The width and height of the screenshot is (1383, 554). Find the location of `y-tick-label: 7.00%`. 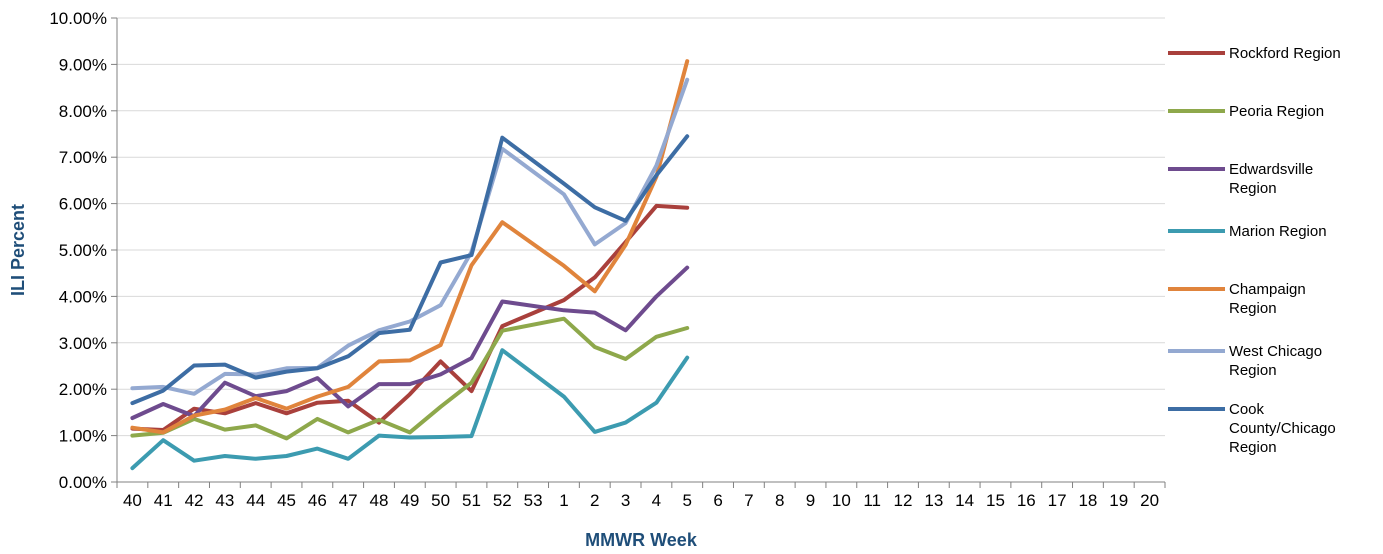

y-tick-label: 7.00% is located at coordinates (83, 157).